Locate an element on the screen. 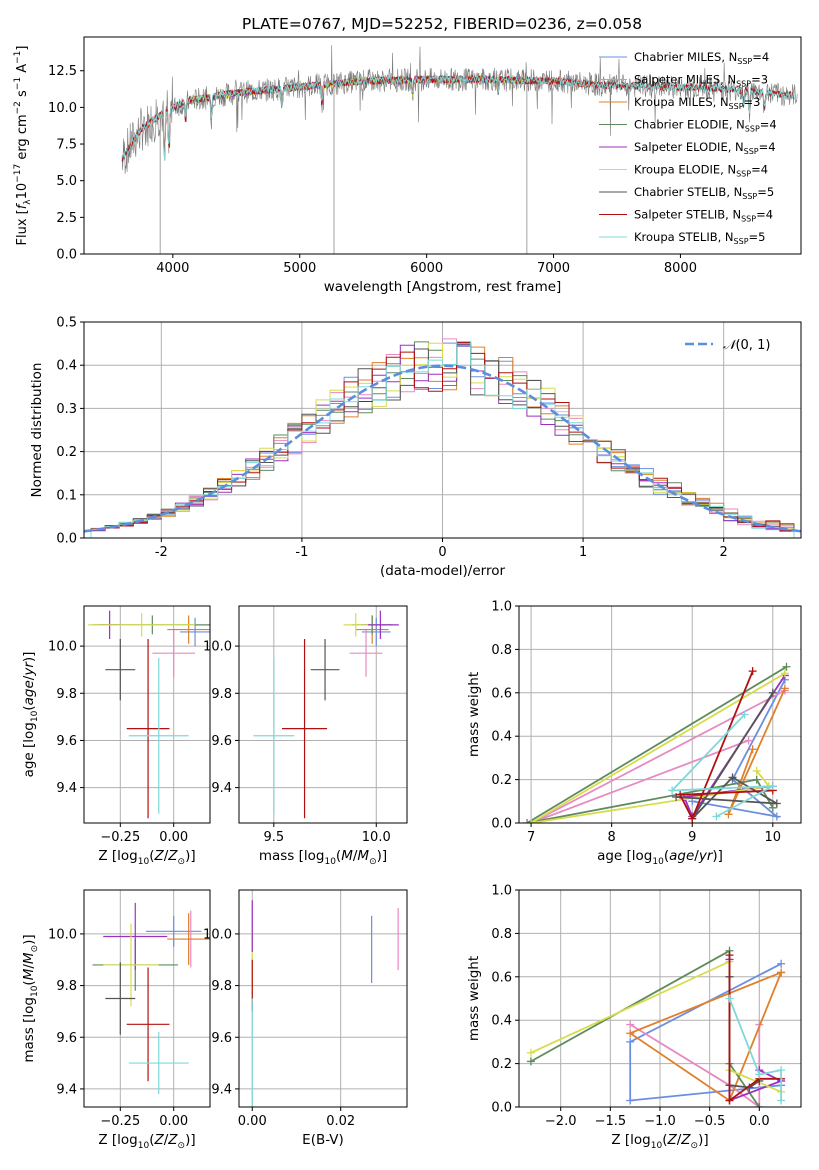 The width and height of the screenshot is (819, 1170). mass-weight-vs-metallicity-plot-area is located at coordinates (656, 1026).